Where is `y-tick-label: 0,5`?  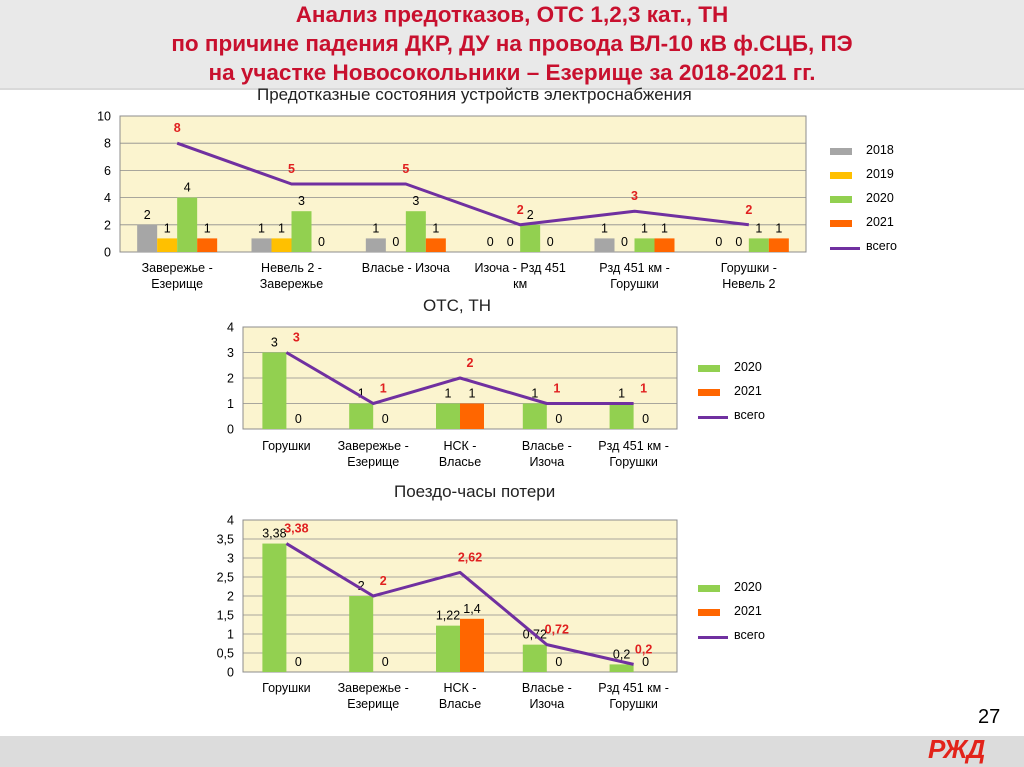
y-tick-label: 0,5 is located at coordinates (225, 654).